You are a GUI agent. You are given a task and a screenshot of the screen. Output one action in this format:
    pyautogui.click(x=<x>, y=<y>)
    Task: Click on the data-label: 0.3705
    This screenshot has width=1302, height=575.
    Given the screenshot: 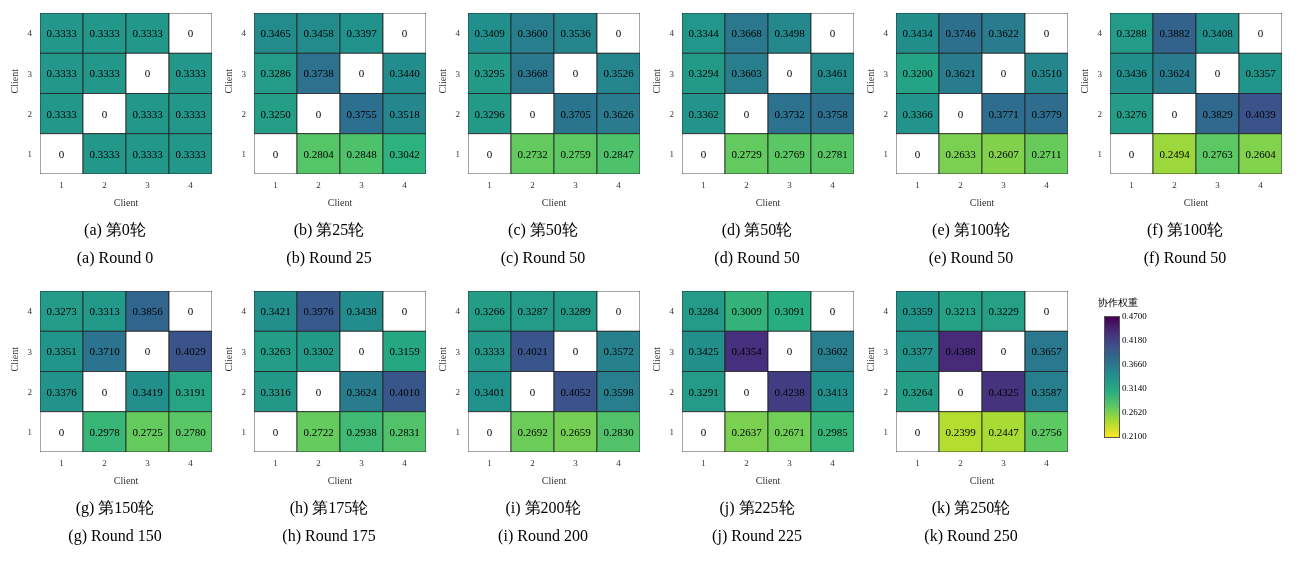 What is the action you would take?
    pyautogui.click(x=576, y=113)
    